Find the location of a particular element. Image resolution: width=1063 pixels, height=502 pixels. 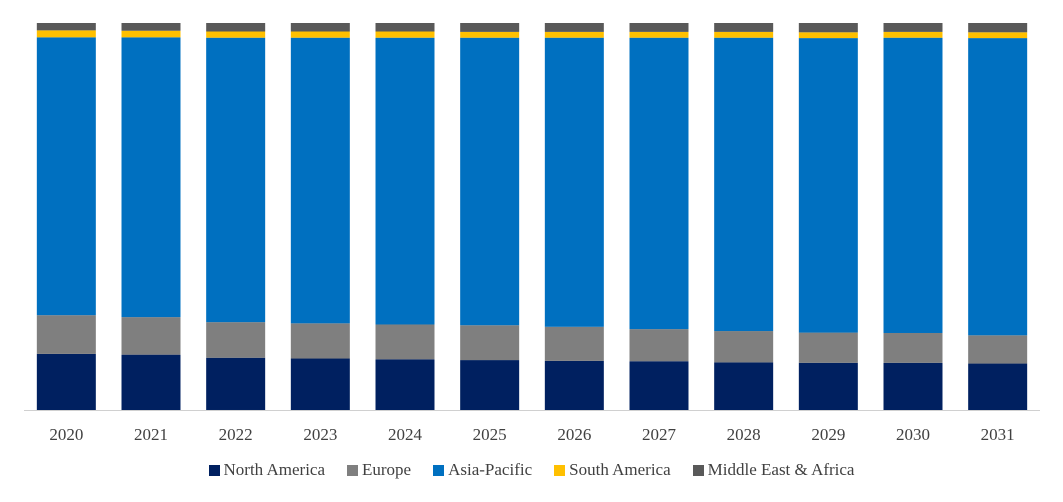

bar-2031-north-america is located at coordinates (998, 386).